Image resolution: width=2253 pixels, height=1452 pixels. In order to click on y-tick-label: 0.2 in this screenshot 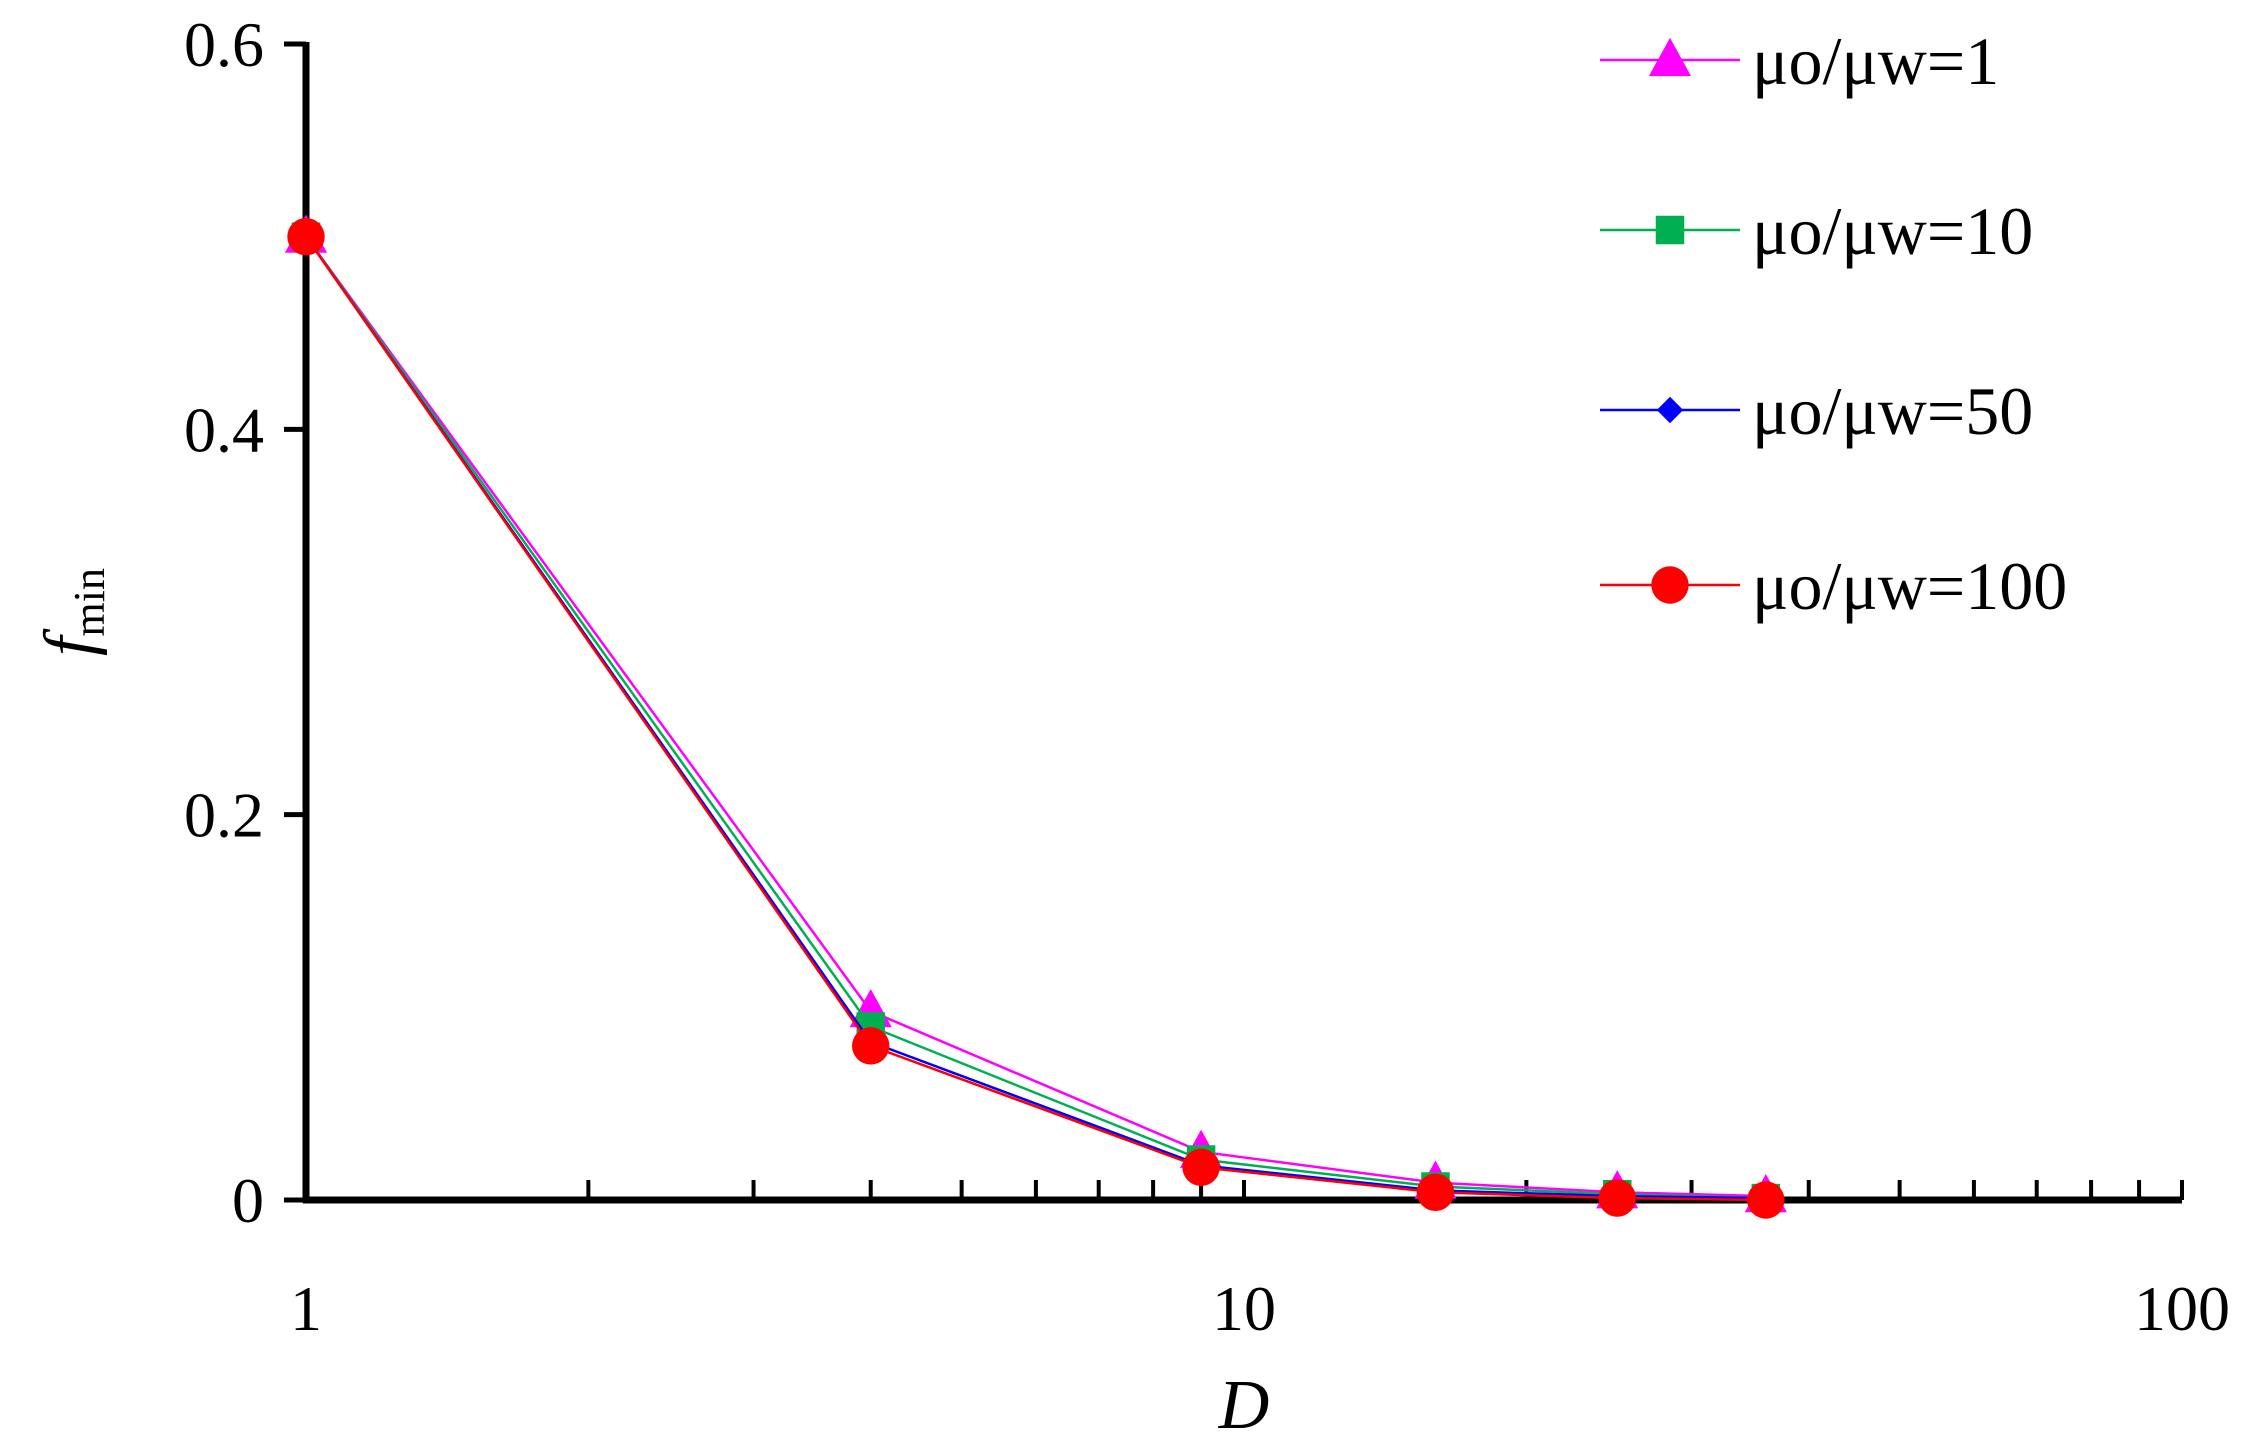, I will do `click(224, 815)`.